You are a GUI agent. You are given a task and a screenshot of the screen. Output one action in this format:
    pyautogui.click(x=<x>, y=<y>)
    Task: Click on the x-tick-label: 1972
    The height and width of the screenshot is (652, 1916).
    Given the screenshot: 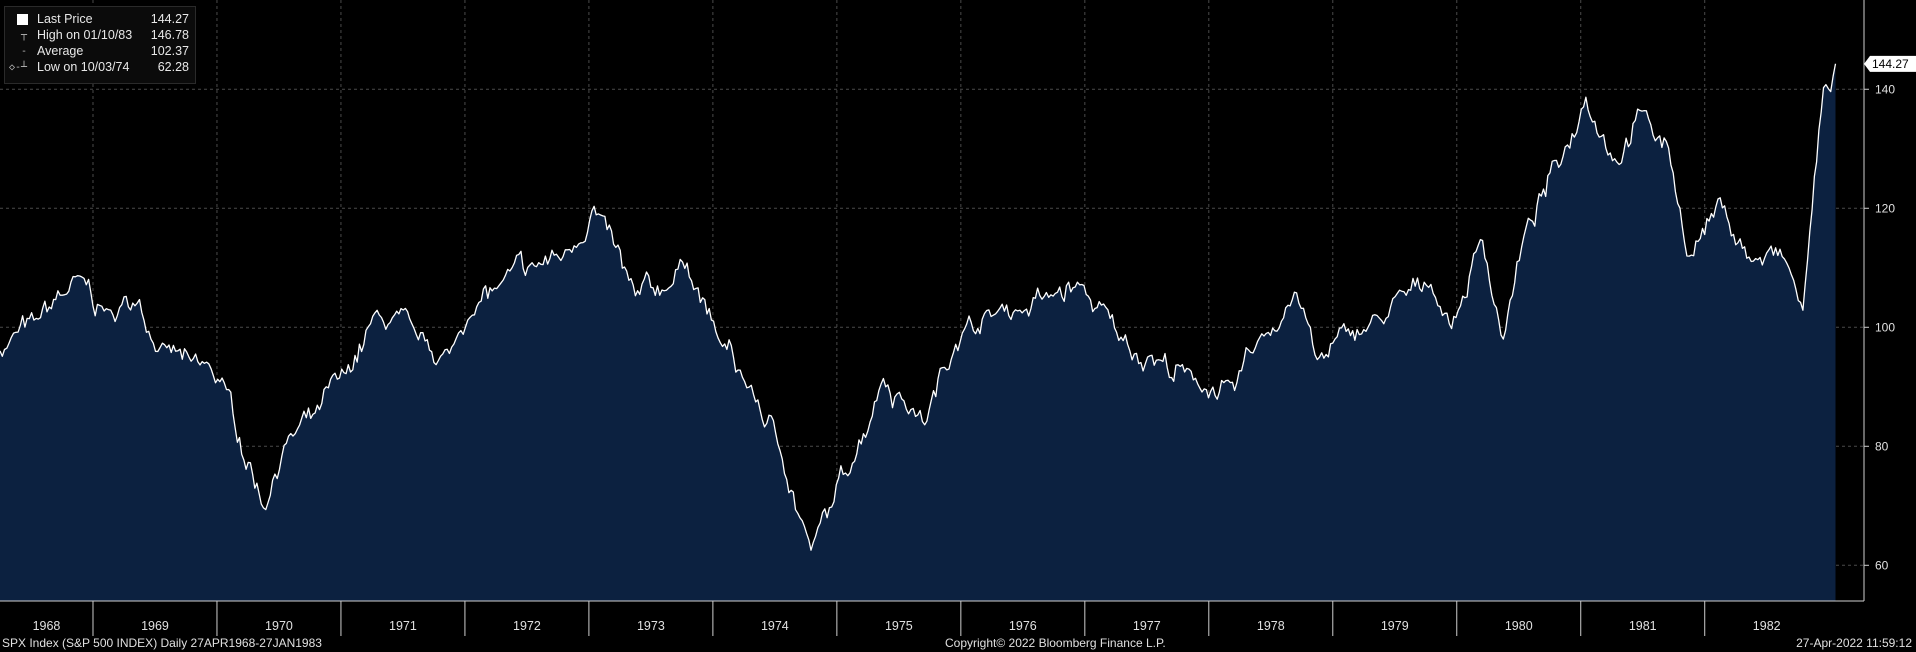 What is the action you would take?
    pyautogui.click(x=527, y=626)
    